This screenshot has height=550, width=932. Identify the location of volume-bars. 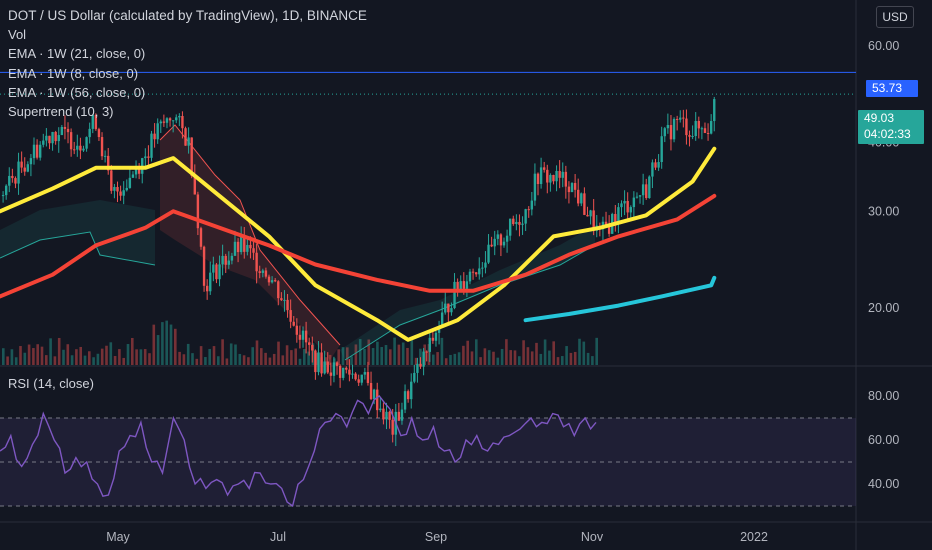
(300, 342).